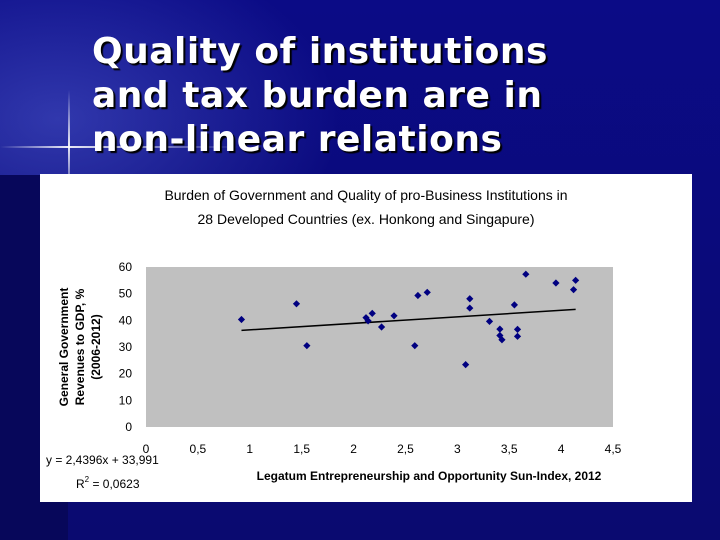 The image size is (720, 540). Describe the element at coordinates (405, 449) in the screenshot. I see `x-tick-label: 2,5` at that location.